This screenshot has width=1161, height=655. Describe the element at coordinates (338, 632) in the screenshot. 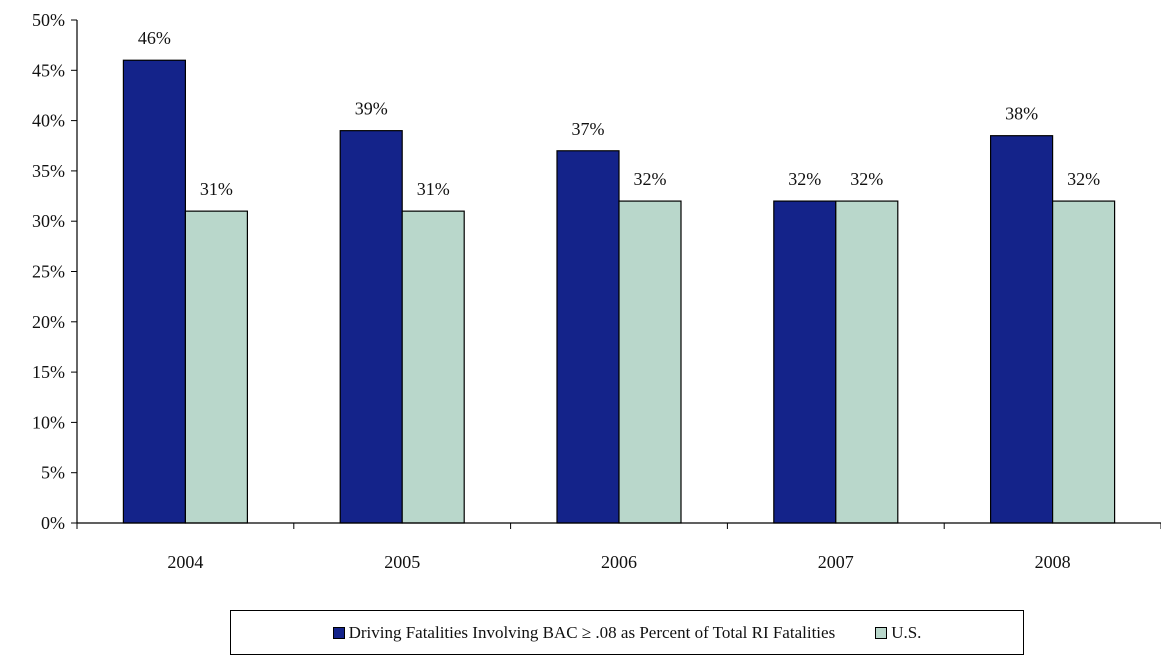

I see `legend-swatch-ri` at that location.